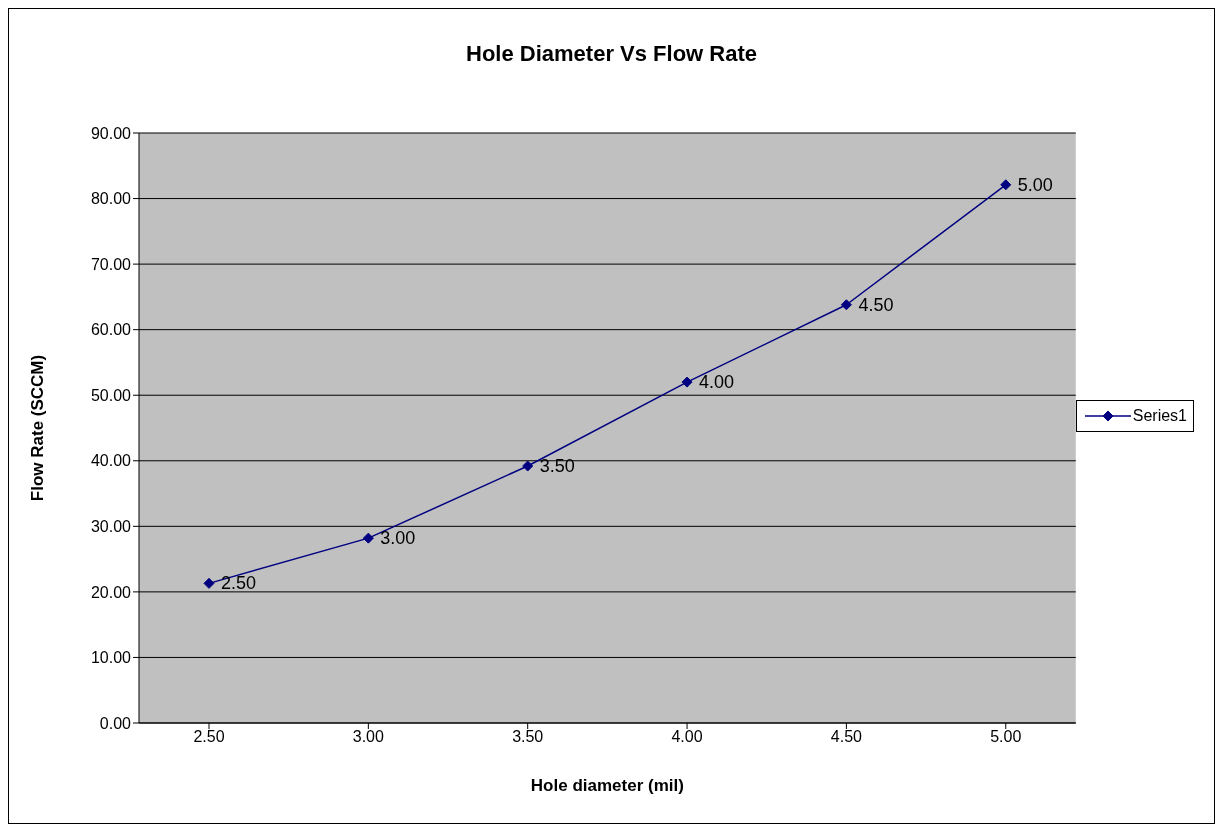 The width and height of the screenshot is (1223, 832). What do you see at coordinates (38, 428) in the screenshot?
I see `y-axis-title: Flow Rate (SCCM)` at bounding box center [38, 428].